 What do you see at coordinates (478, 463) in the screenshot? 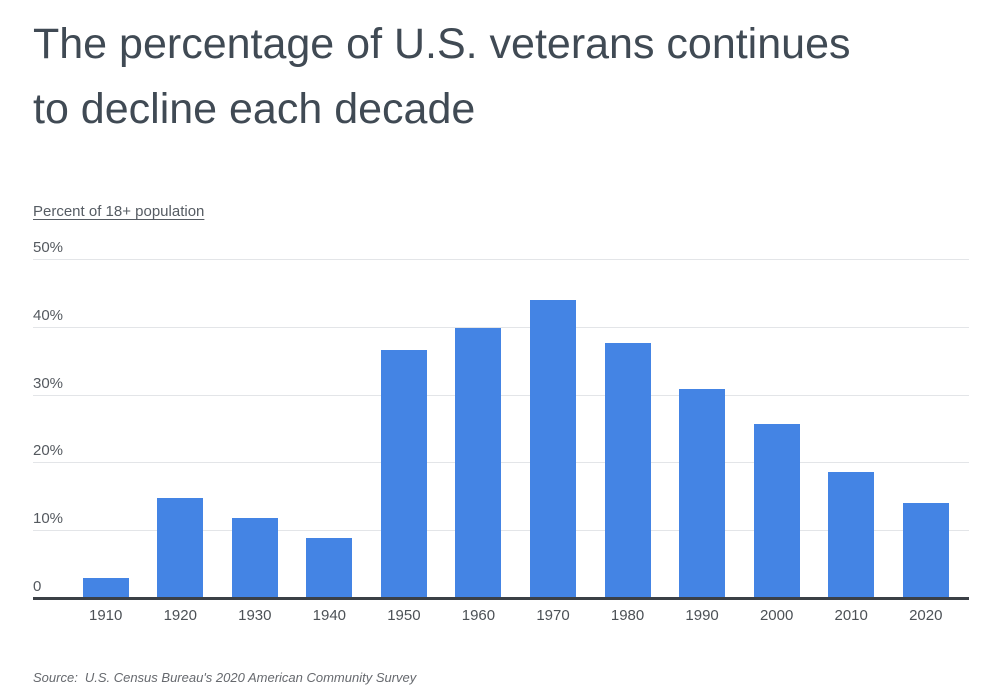
I see `bar-1960` at bounding box center [478, 463].